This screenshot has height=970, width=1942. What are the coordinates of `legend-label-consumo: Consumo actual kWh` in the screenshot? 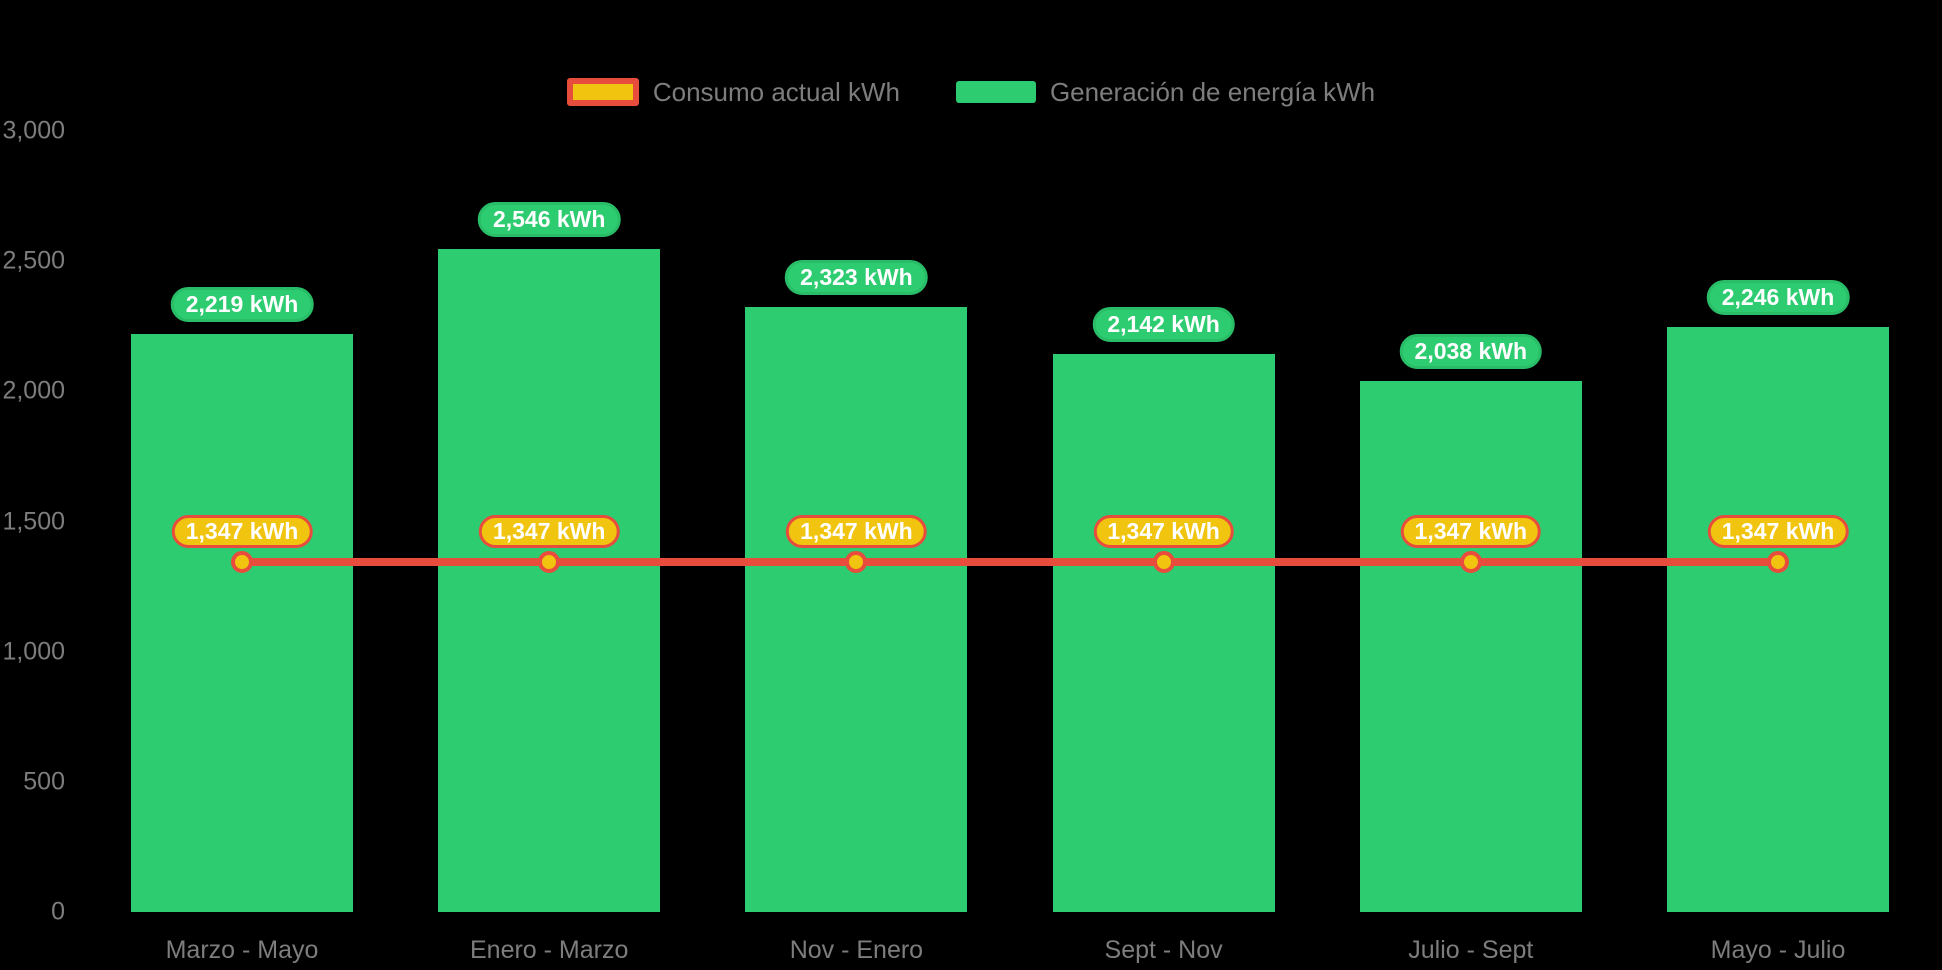 It's located at (776, 92).